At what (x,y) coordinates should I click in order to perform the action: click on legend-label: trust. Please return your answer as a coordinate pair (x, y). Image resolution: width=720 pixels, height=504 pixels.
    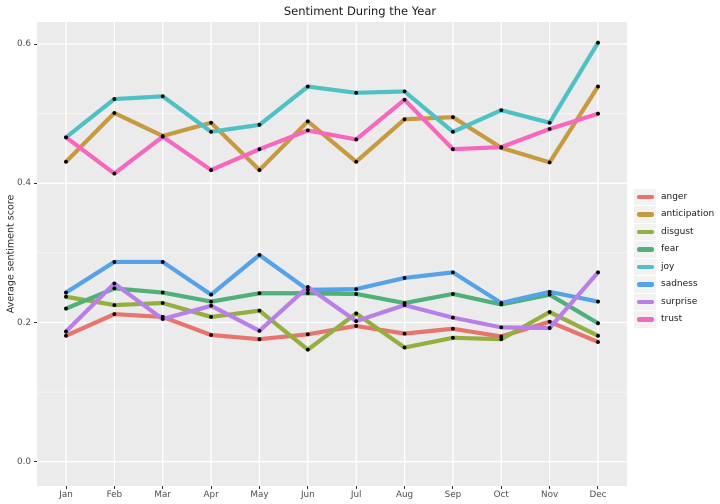
    Looking at the image, I should click on (672, 319).